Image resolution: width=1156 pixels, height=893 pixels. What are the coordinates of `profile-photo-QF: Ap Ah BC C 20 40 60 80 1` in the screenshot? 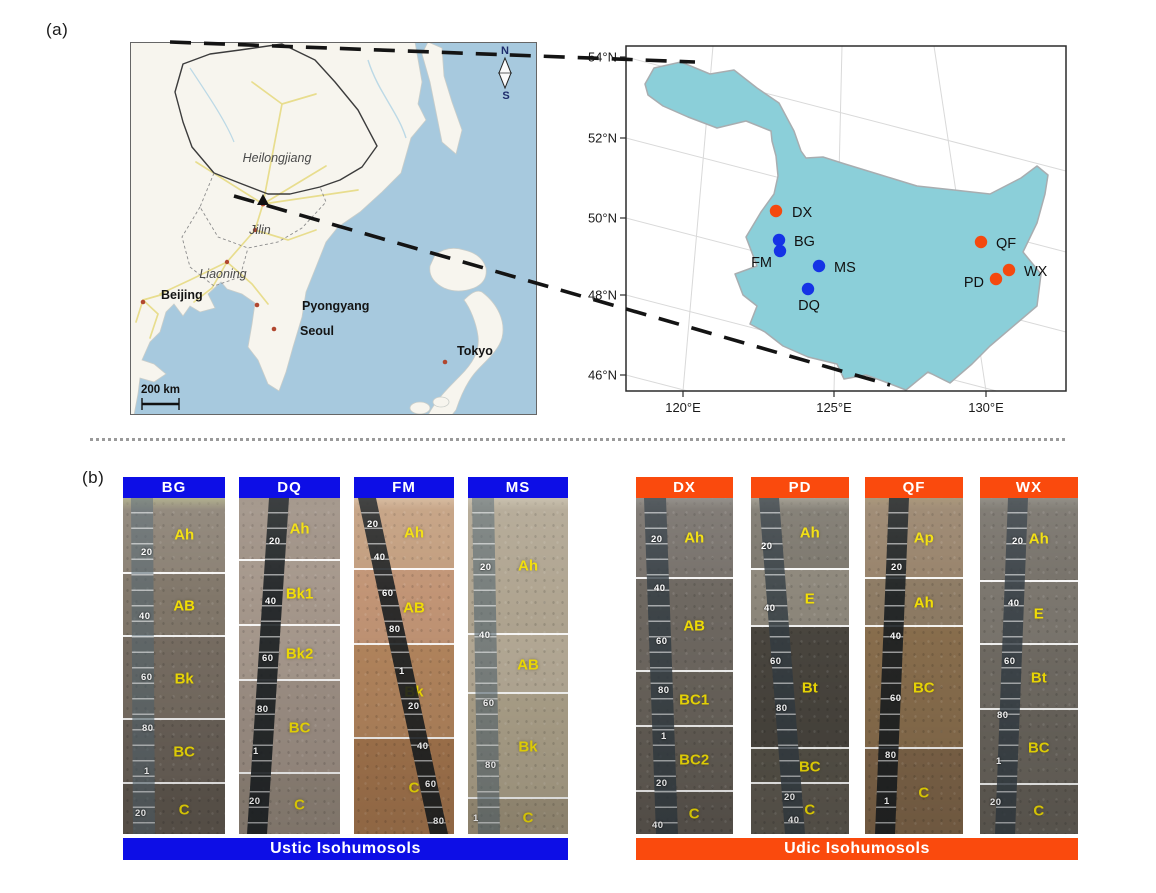 It's located at (914, 666).